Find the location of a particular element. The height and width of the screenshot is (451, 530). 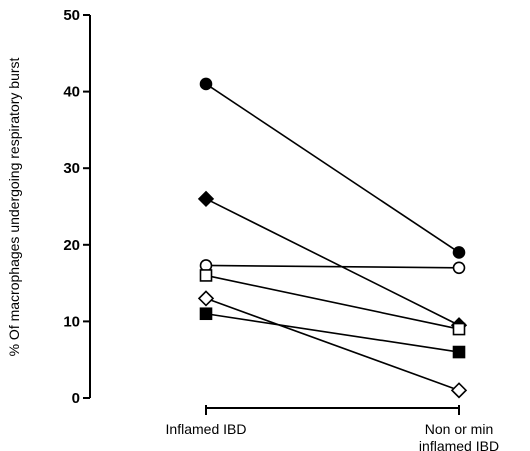

x-tick-label-line: Inflamed IBD is located at coordinates (206, 429).